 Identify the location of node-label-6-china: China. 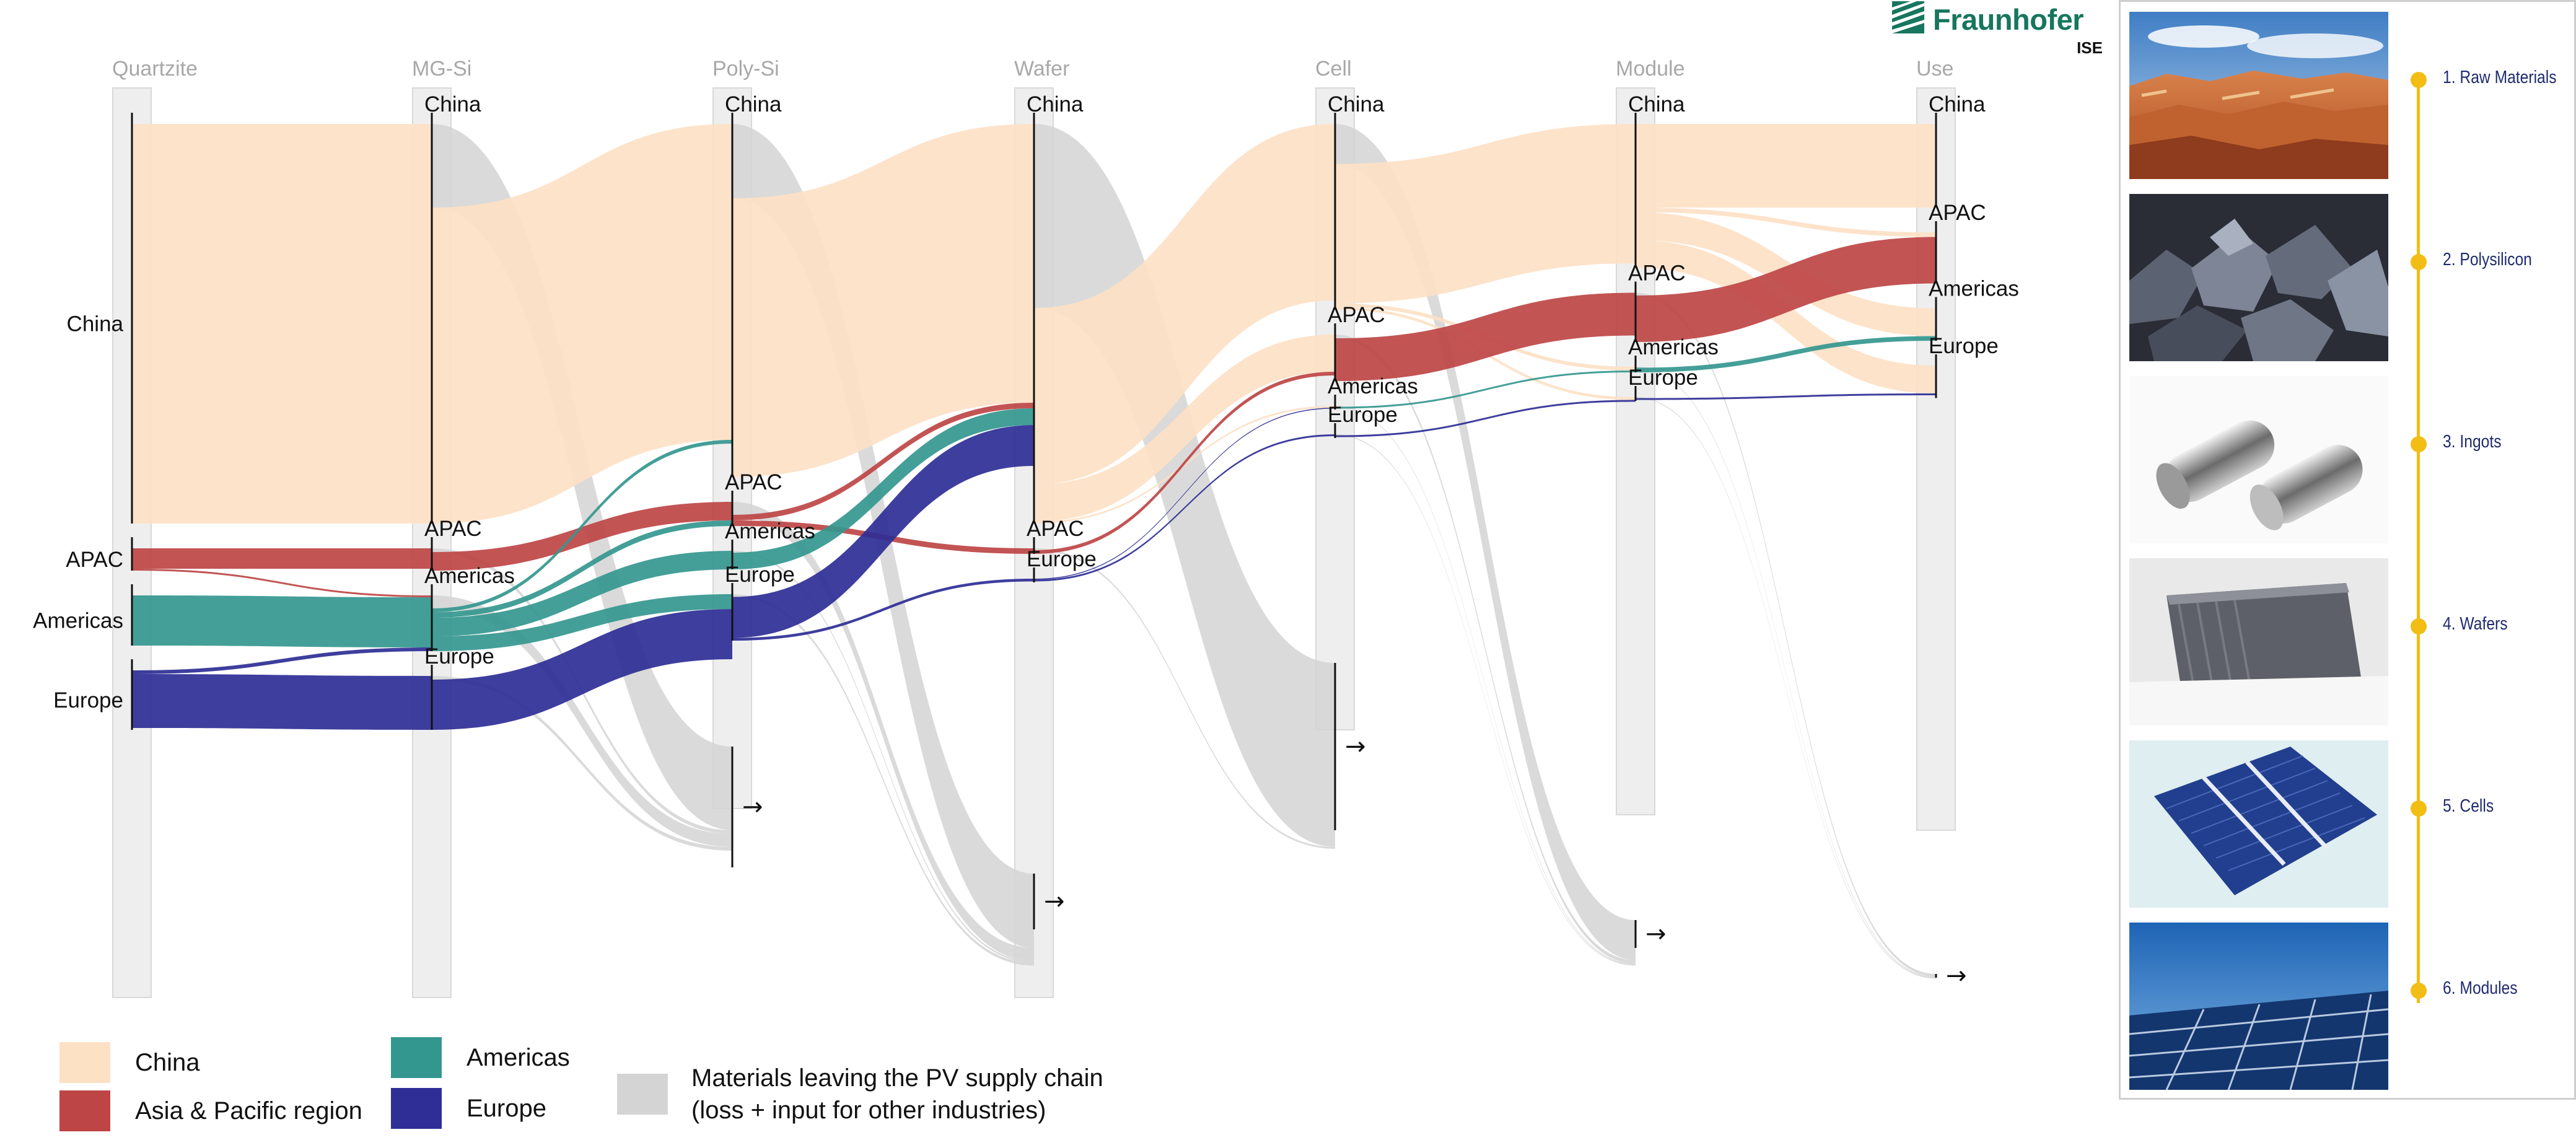
(1957, 104).